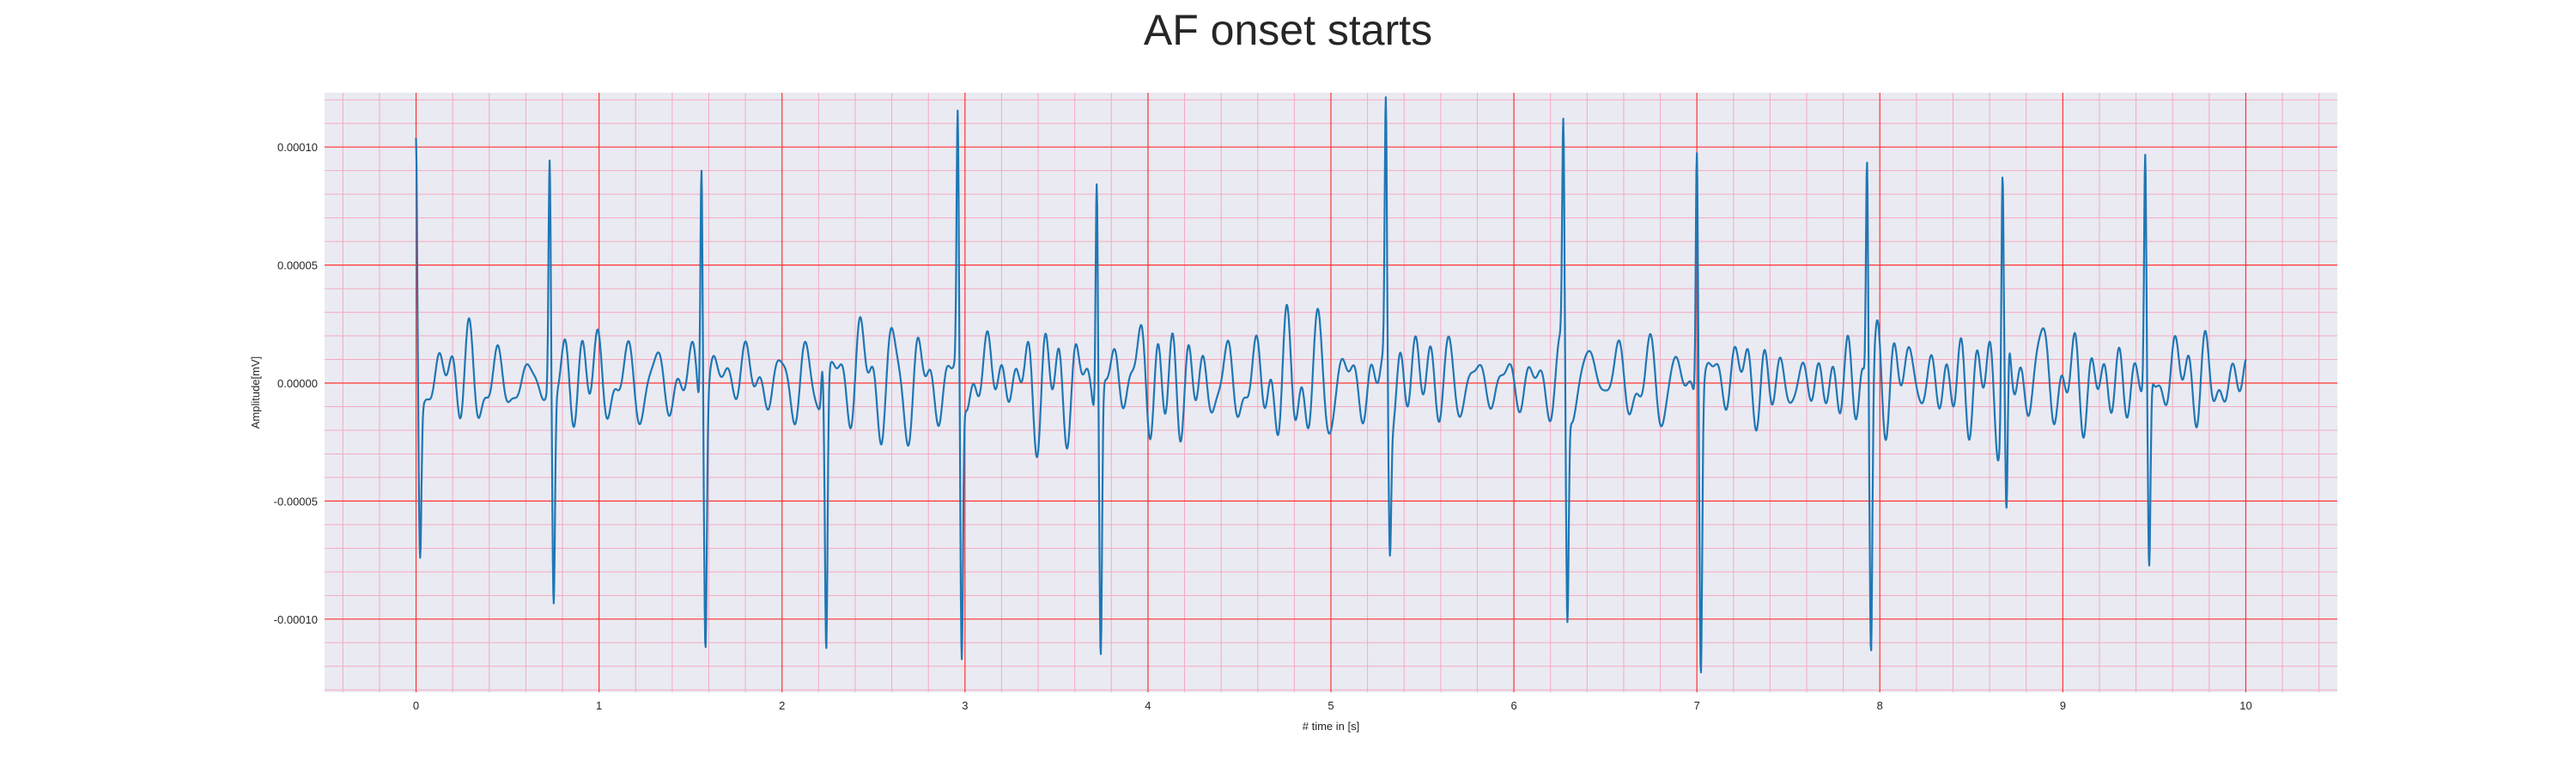 The width and height of the screenshot is (2576, 773). What do you see at coordinates (1148, 705) in the screenshot?
I see `x-tick-label: 4` at bounding box center [1148, 705].